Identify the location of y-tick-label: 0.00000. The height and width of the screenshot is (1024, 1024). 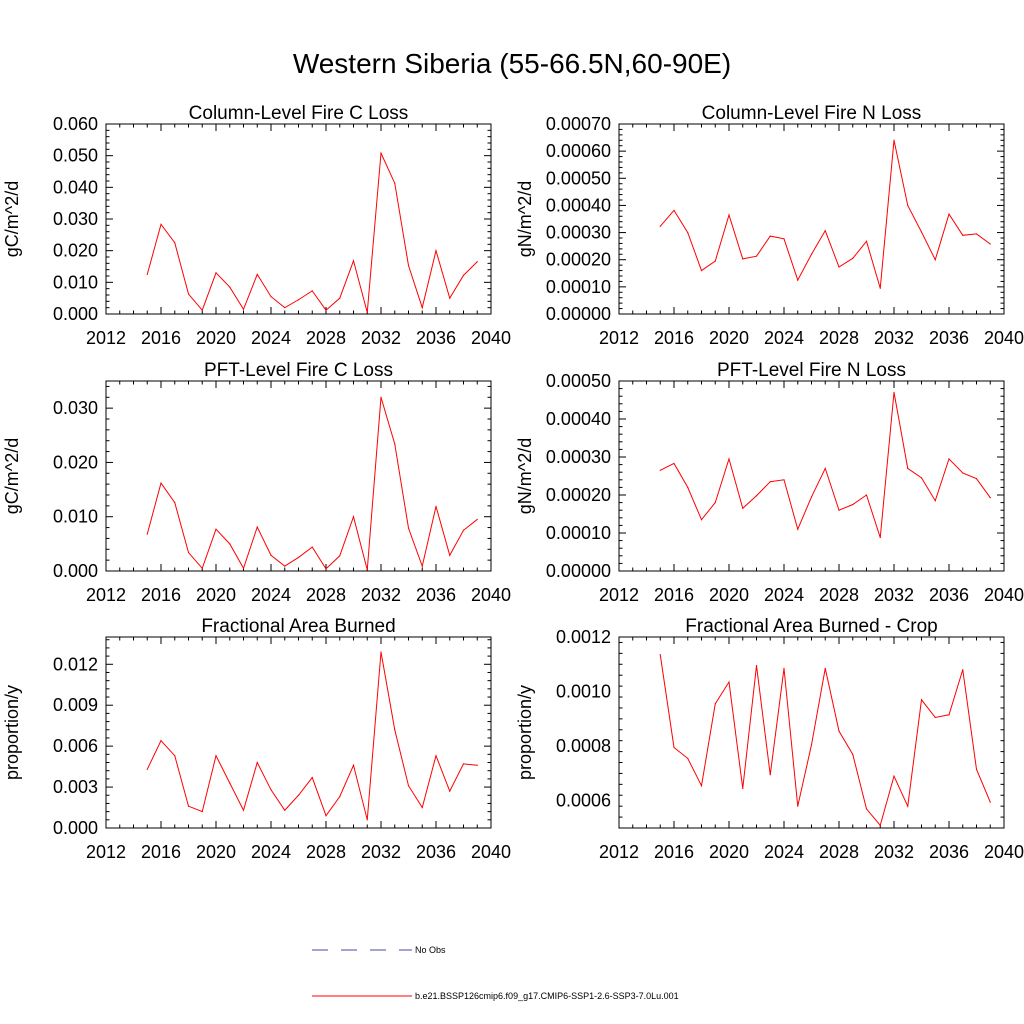
(578, 571).